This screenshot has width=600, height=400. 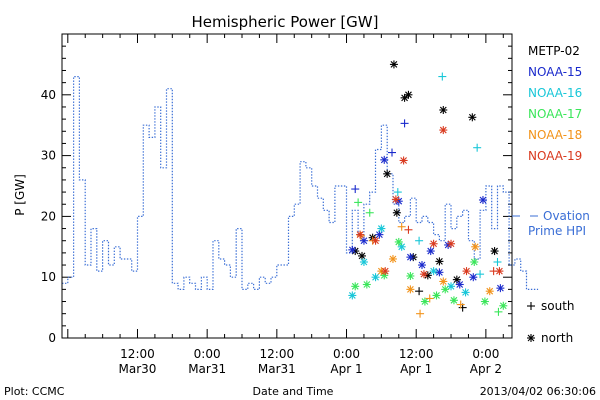 What do you see at coordinates (48, 216) in the screenshot?
I see `y-tick-label: 20` at bounding box center [48, 216].